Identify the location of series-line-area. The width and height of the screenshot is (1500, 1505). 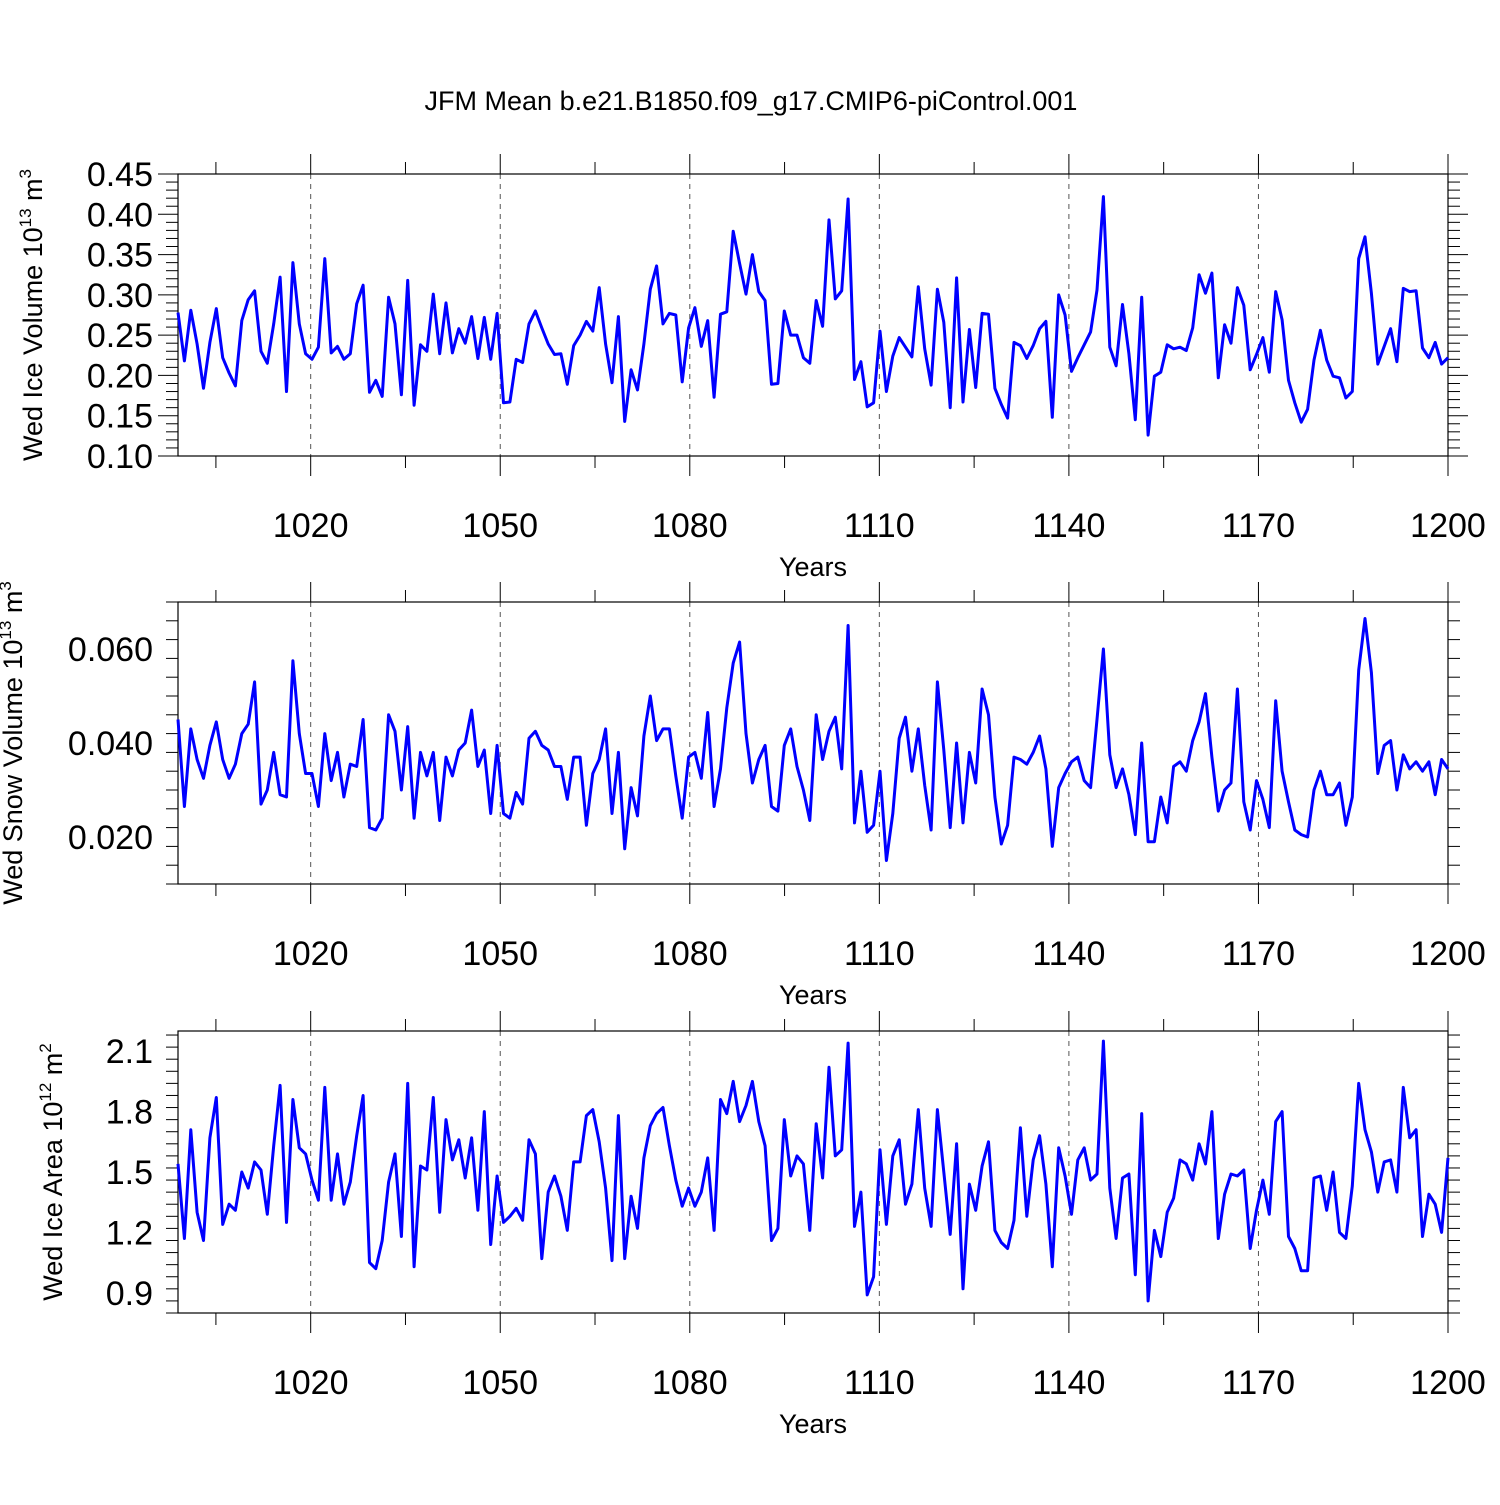
(813, 1171).